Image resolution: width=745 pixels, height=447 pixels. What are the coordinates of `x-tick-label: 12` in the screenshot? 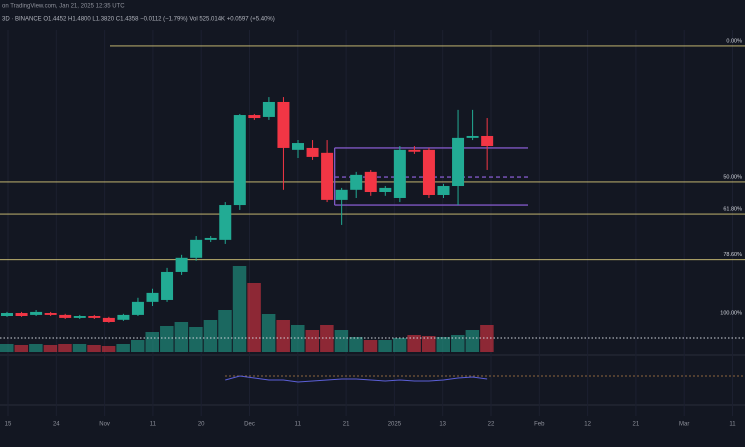 It's located at (587, 425).